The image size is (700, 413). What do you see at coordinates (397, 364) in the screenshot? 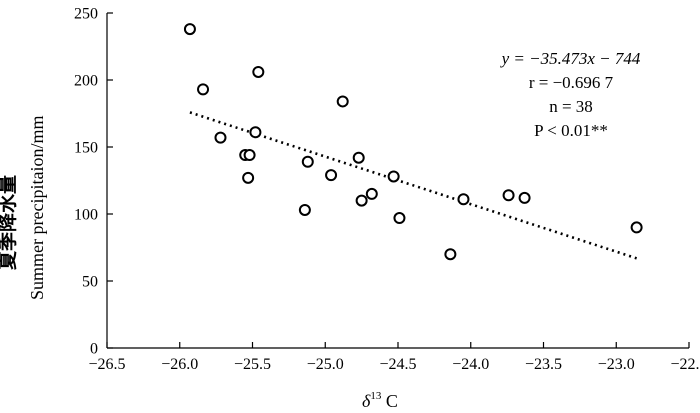
I see `x-tick-label: −24.5` at bounding box center [397, 364].